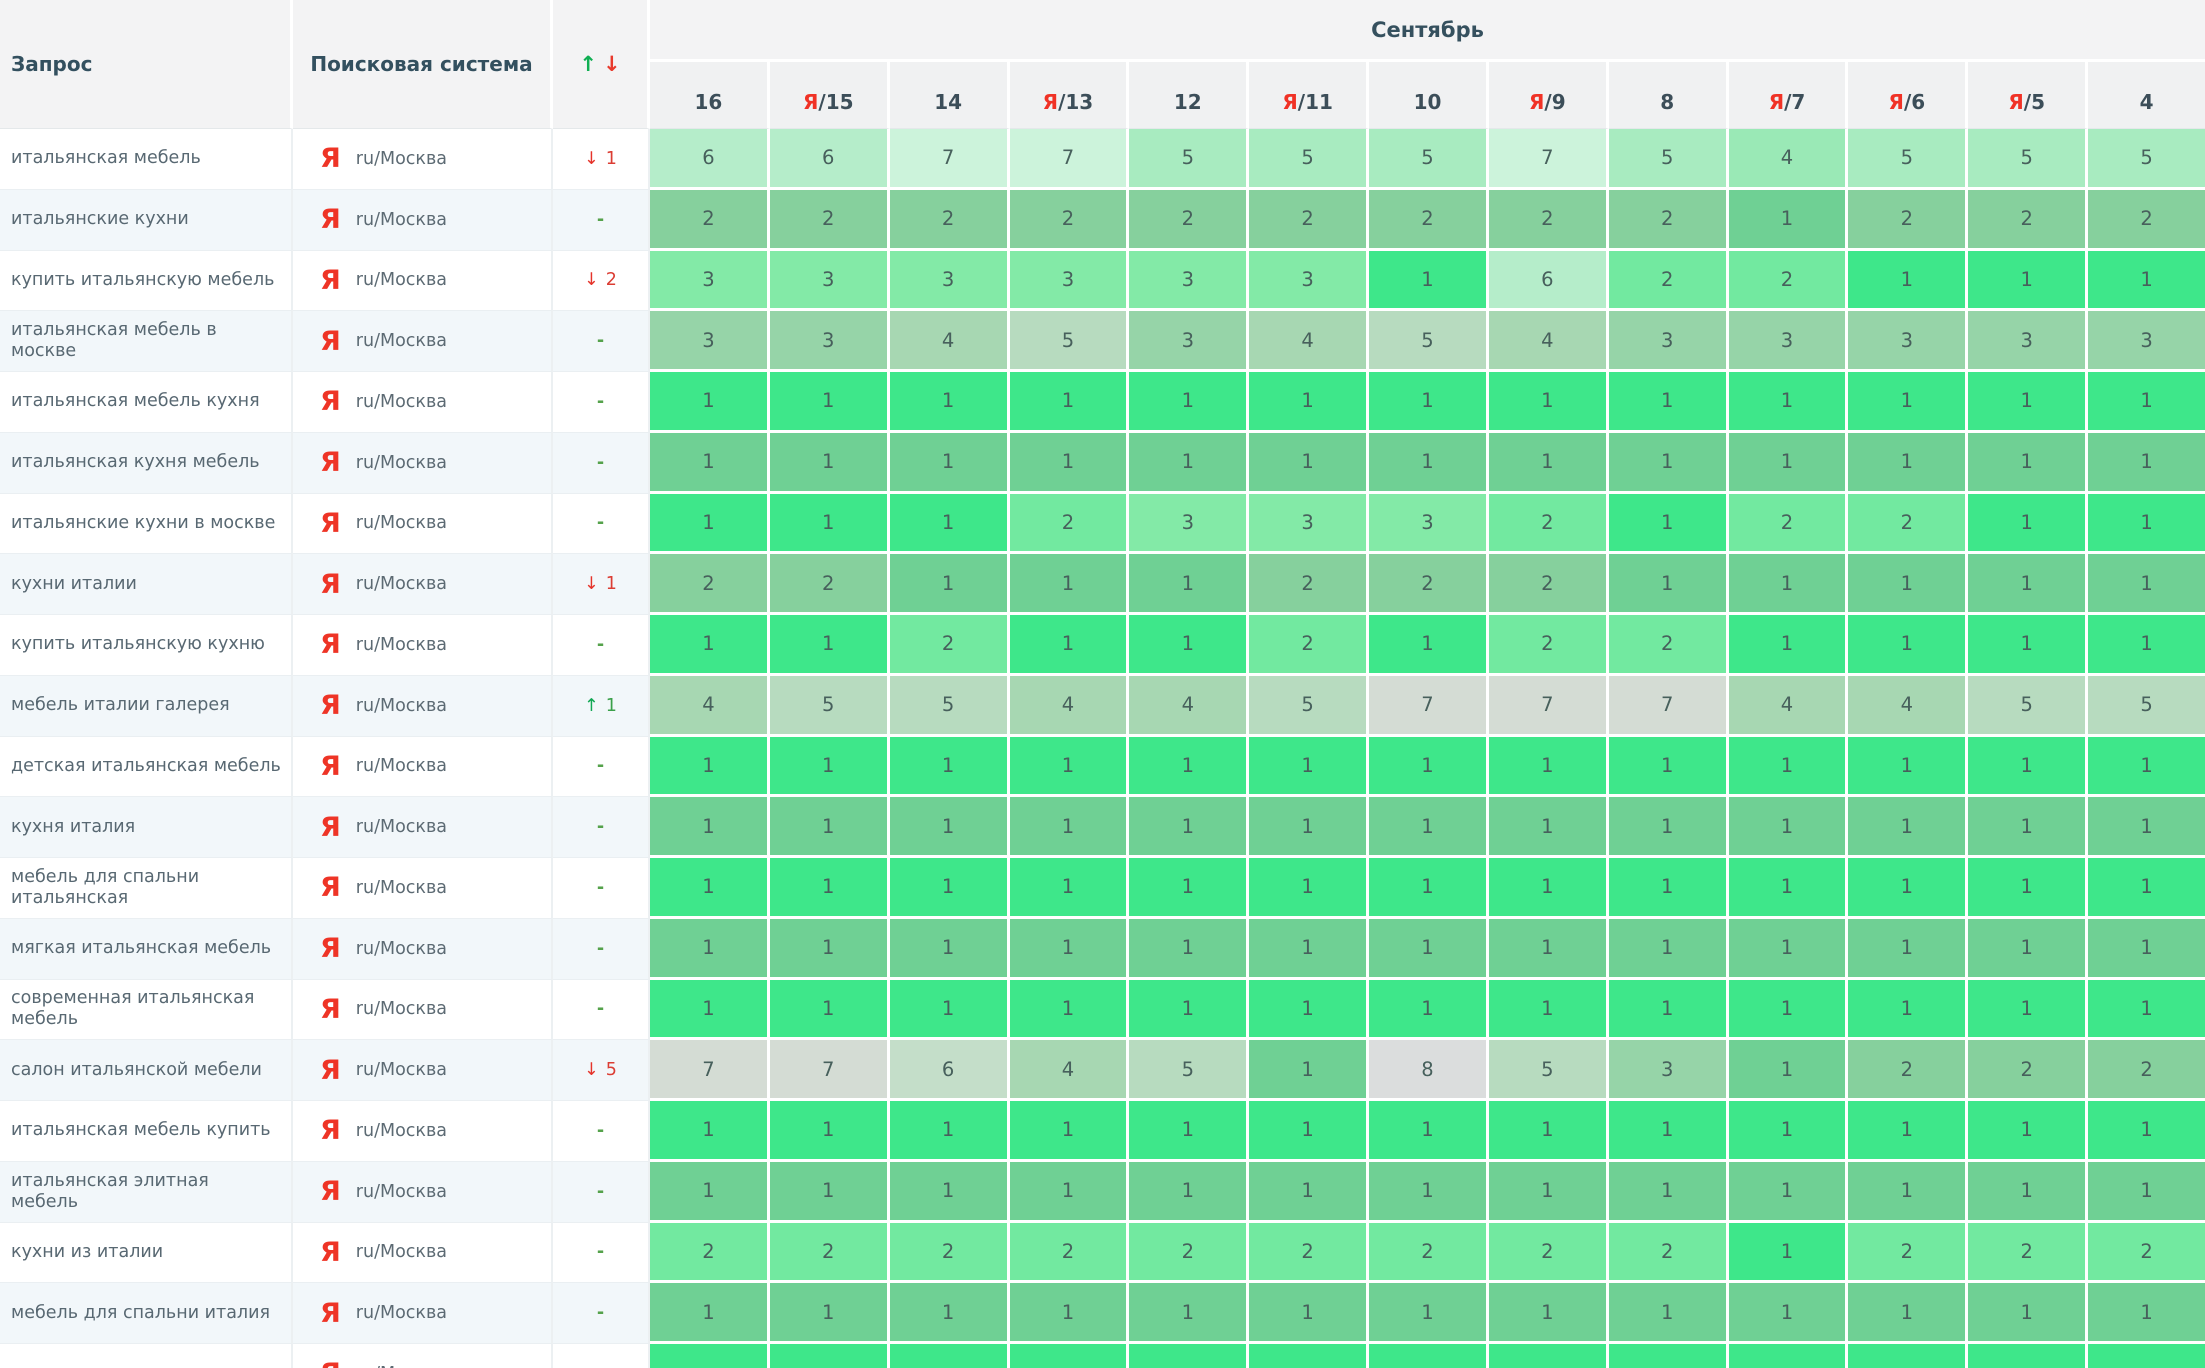  I want to click on query-cell: мебель для спальни италия, so click(146, 1313).